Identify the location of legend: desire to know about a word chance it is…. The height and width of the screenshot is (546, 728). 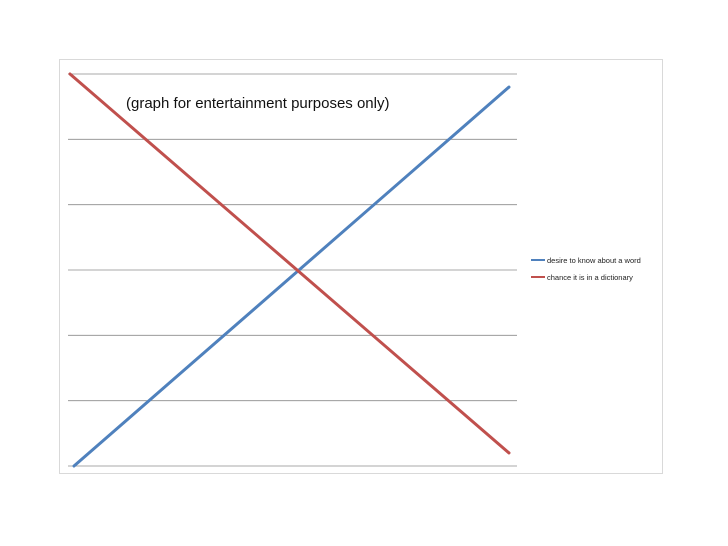
(586, 269).